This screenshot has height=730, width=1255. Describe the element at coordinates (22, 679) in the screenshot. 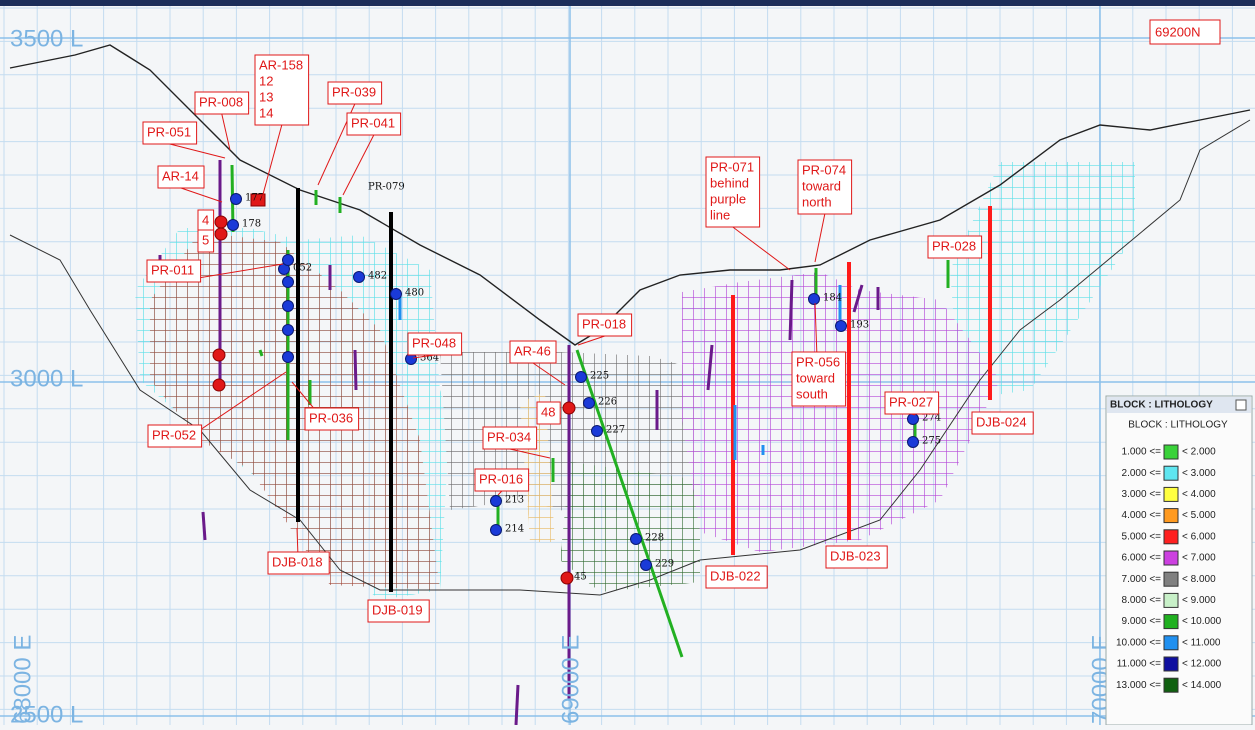

I see `easting-label: 68000 E` at that location.